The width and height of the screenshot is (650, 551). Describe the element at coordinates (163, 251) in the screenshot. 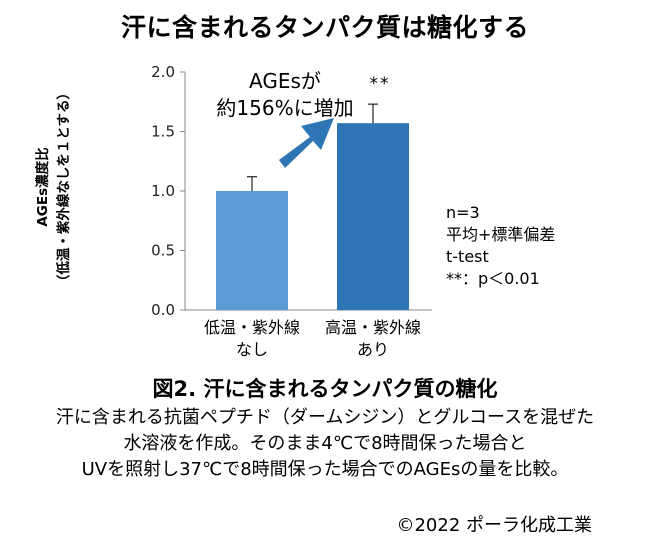

I see `y-tick-label: 0.5` at that location.